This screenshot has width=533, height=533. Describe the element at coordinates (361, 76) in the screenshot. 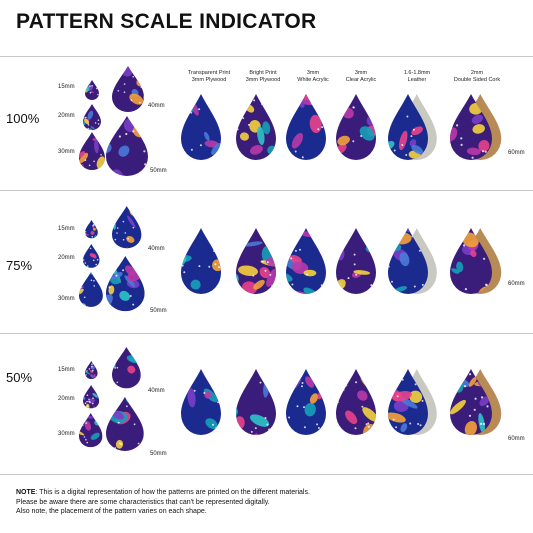

I see `material-header-clear-acrylic: 3mm Clear Acrylic` at that location.